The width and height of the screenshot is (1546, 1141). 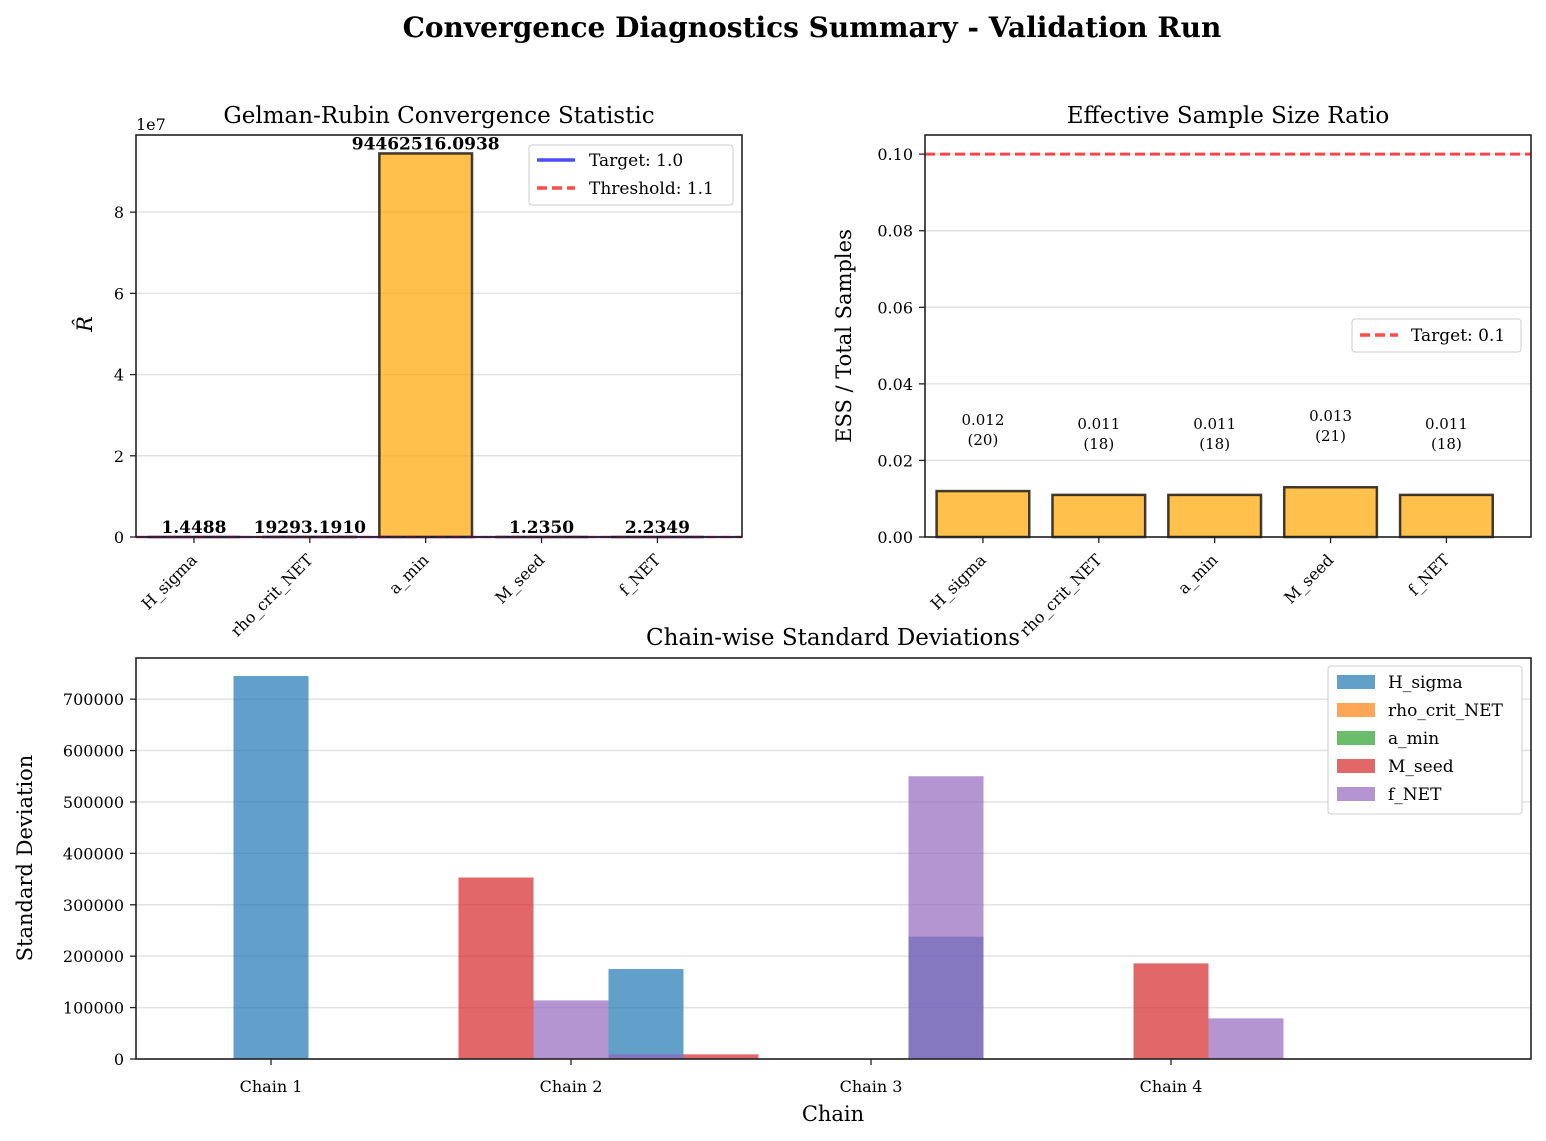 I want to click on x-tick-label: Chain 2, so click(x=571, y=1086).